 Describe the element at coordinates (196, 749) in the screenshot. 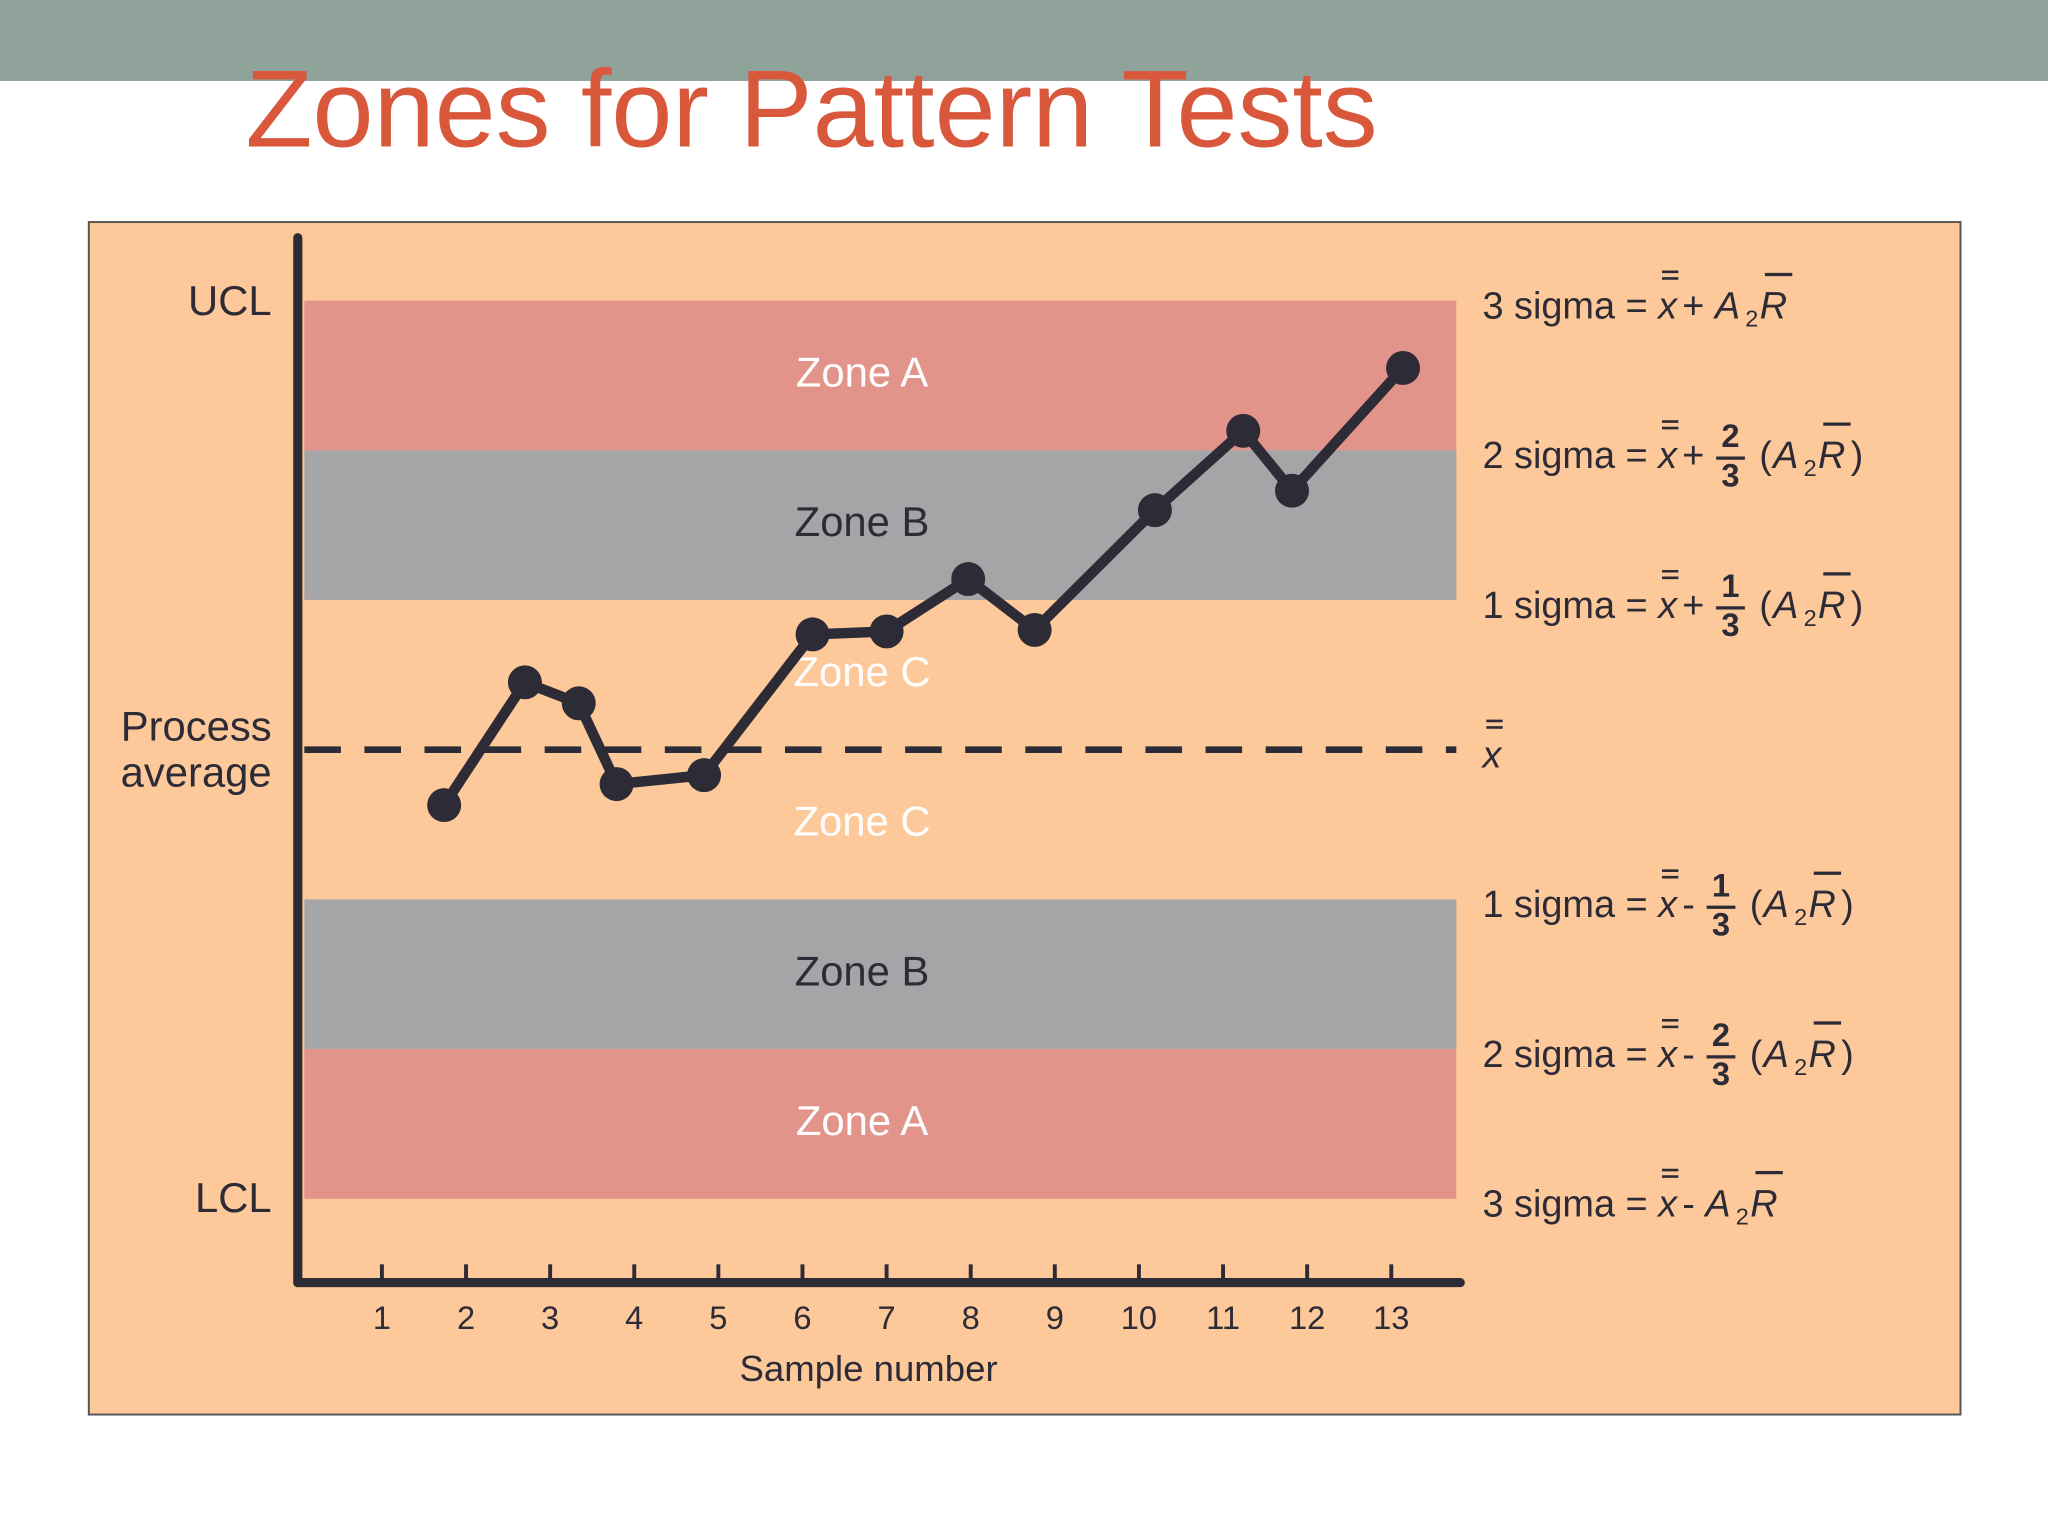

I see `y-tick-label: Process average` at that location.